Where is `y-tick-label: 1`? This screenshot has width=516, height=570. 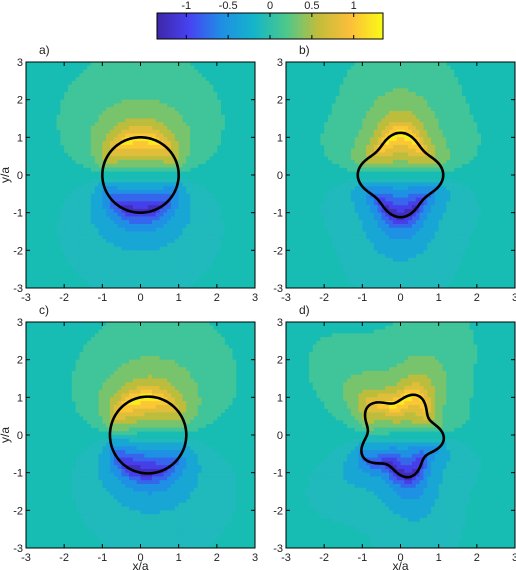
y-tick-label: 1 is located at coordinates (280, 138).